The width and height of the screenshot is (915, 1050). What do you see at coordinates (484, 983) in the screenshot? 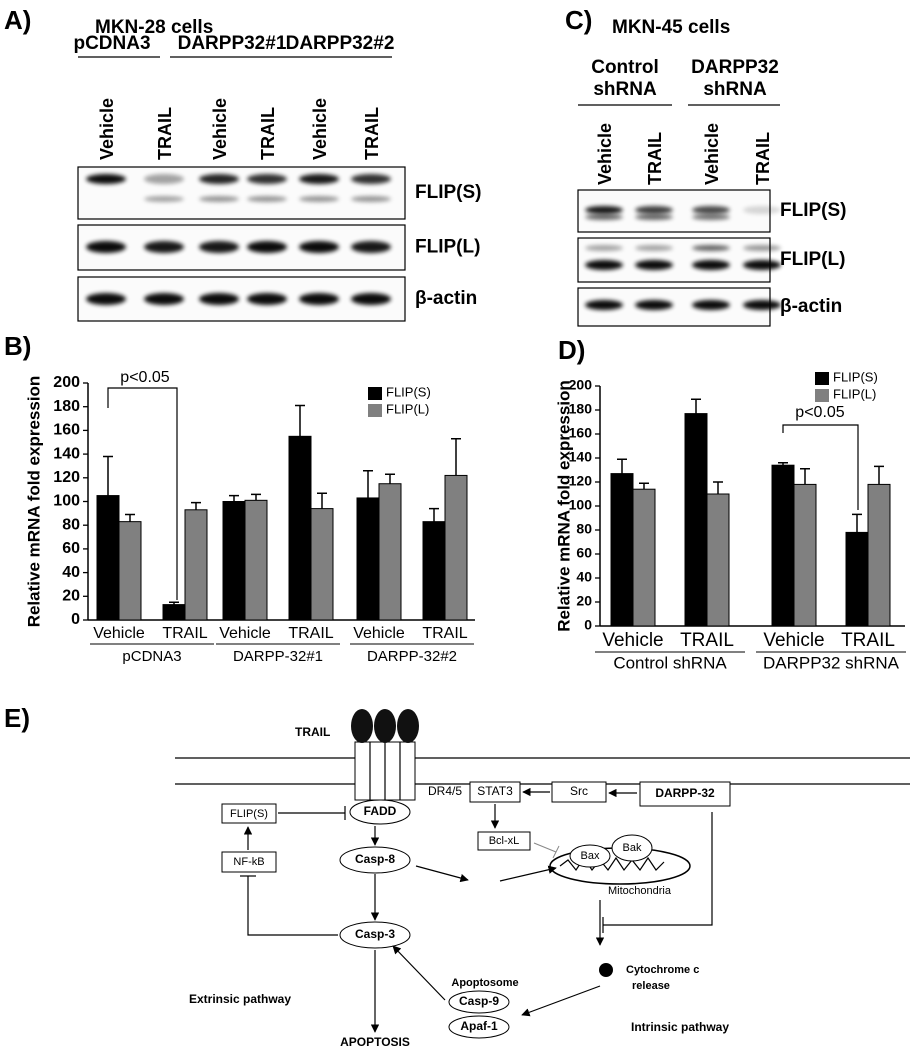
I see `node-label: Apoptosome` at bounding box center [484, 983].